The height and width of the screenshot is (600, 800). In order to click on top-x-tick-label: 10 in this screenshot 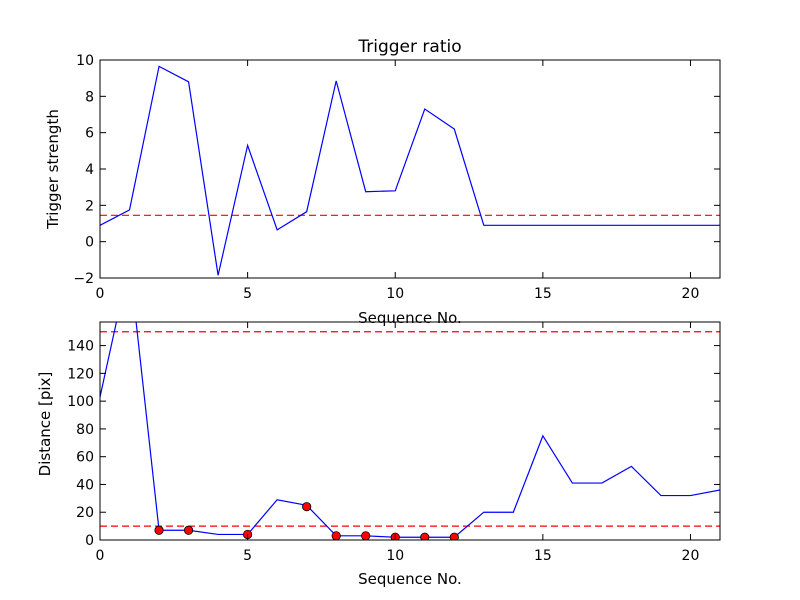, I will do `click(395, 294)`.